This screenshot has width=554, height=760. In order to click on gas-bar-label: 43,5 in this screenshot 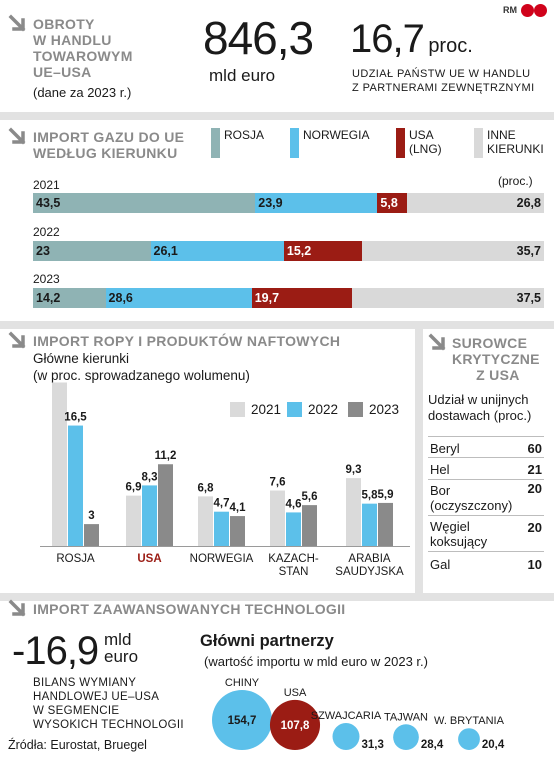, I will do `click(48, 203)`.